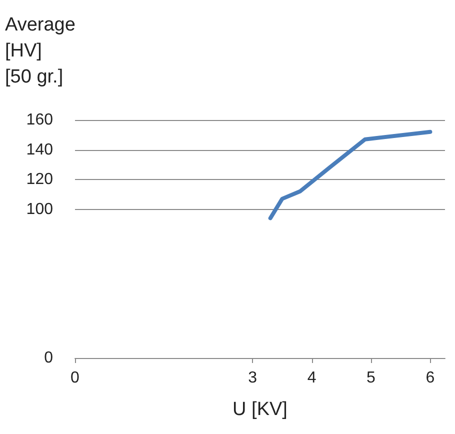 This screenshot has width=455, height=434. Describe the element at coordinates (430, 378) in the screenshot. I see `x-tick-label: 6` at that location.